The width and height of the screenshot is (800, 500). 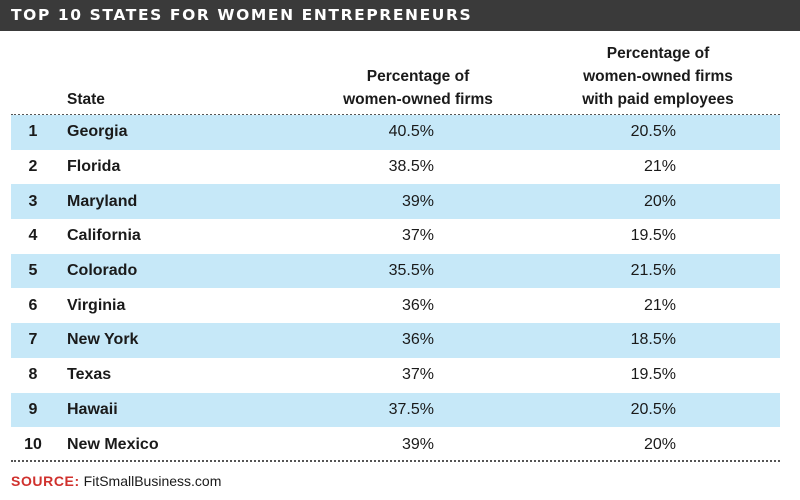 I want to click on pct-women-owned-cell: 40.5%, so click(x=411, y=132).